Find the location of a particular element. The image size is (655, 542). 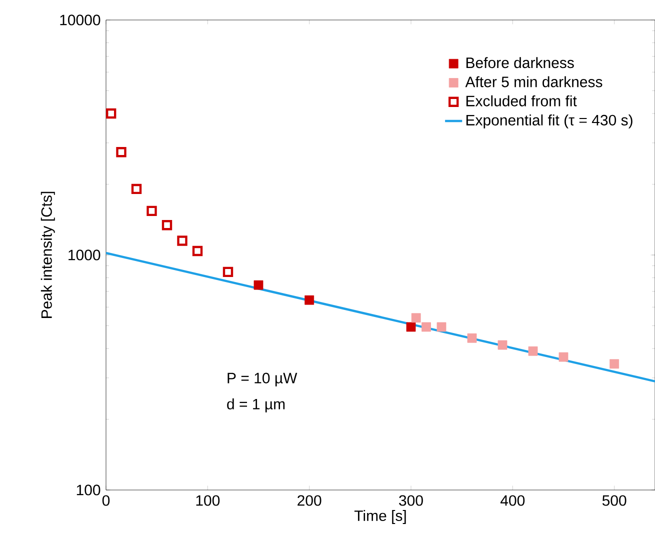

y-tick-label: 10000 is located at coordinates (80, 20).